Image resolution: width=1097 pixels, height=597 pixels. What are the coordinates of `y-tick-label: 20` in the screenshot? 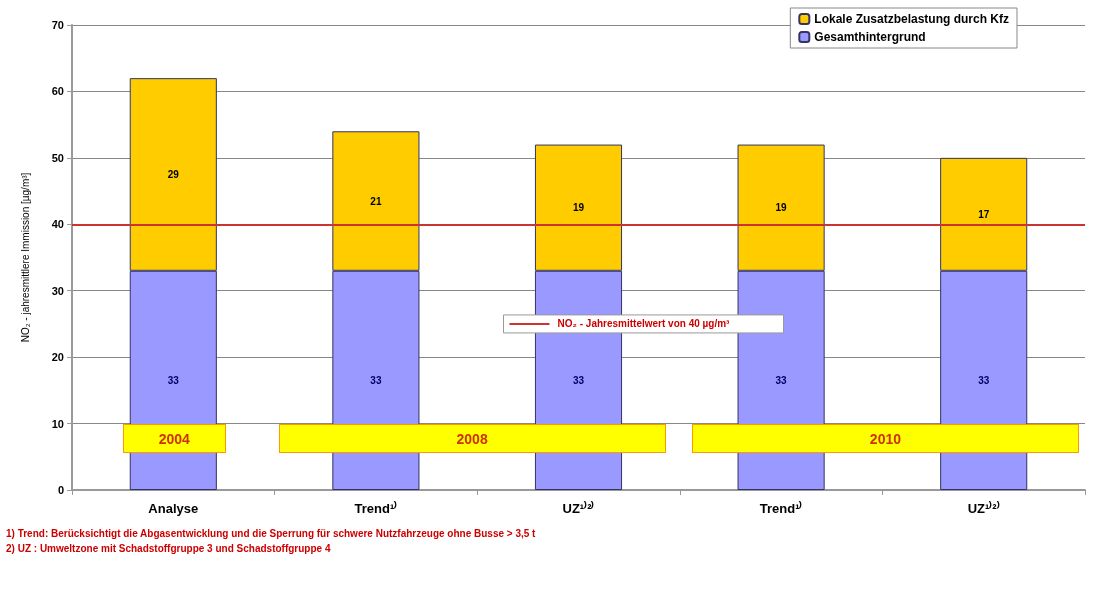 It's located at (57, 357).